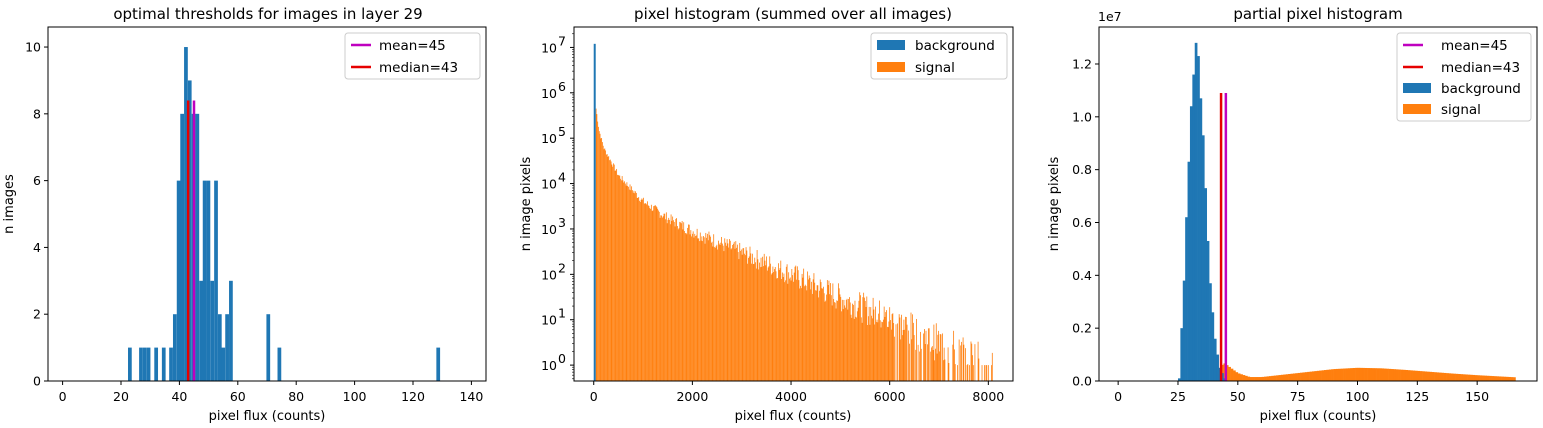 This screenshot has width=1543, height=428. I want to click on panel1-legend-mean-label: mean=45, so click(412, 46).